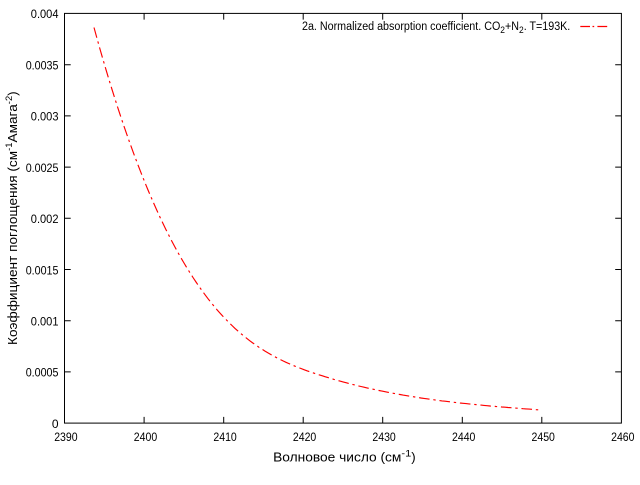 Image resolution: width=640 pixels, height=485 pixels. What do you see at coordinates (225, 437) in the screenshot?
I see `svg-text: 2410` at bounding box center [225, 437].